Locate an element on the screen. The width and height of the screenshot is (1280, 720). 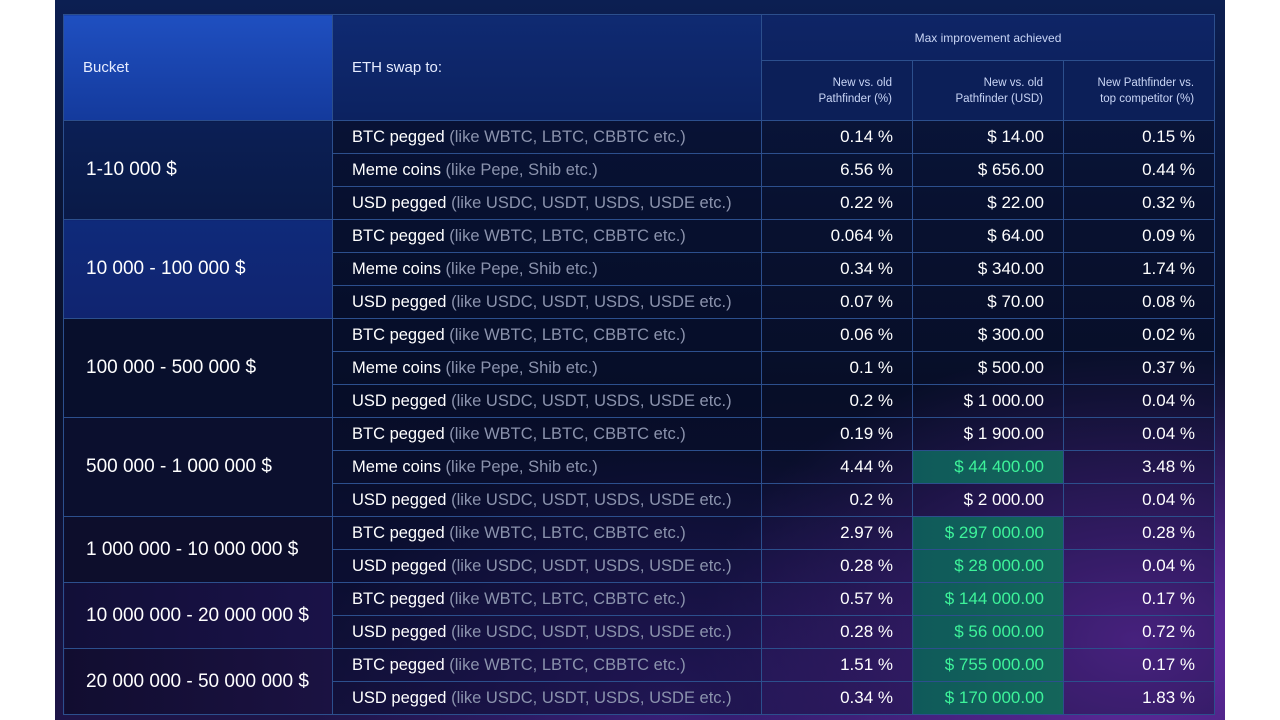
header-comp-line-2: top competitor (%) is located at coordinates (1147, 98).